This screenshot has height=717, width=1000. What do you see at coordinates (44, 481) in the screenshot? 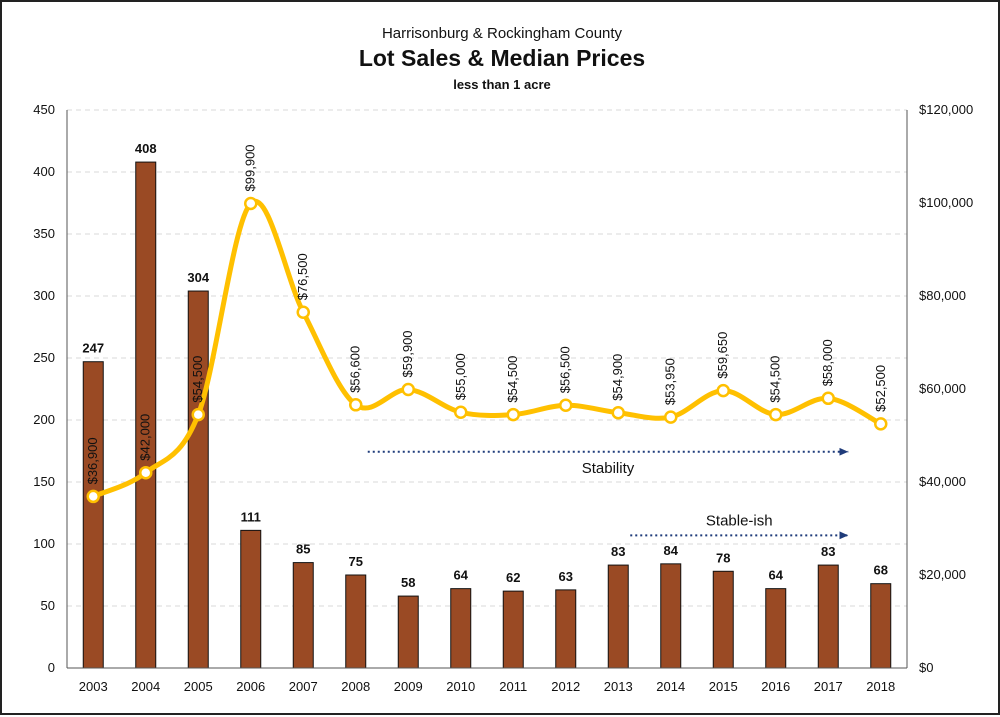
I see `y-left-tick-label: 150` at bounding box center [44, 481].